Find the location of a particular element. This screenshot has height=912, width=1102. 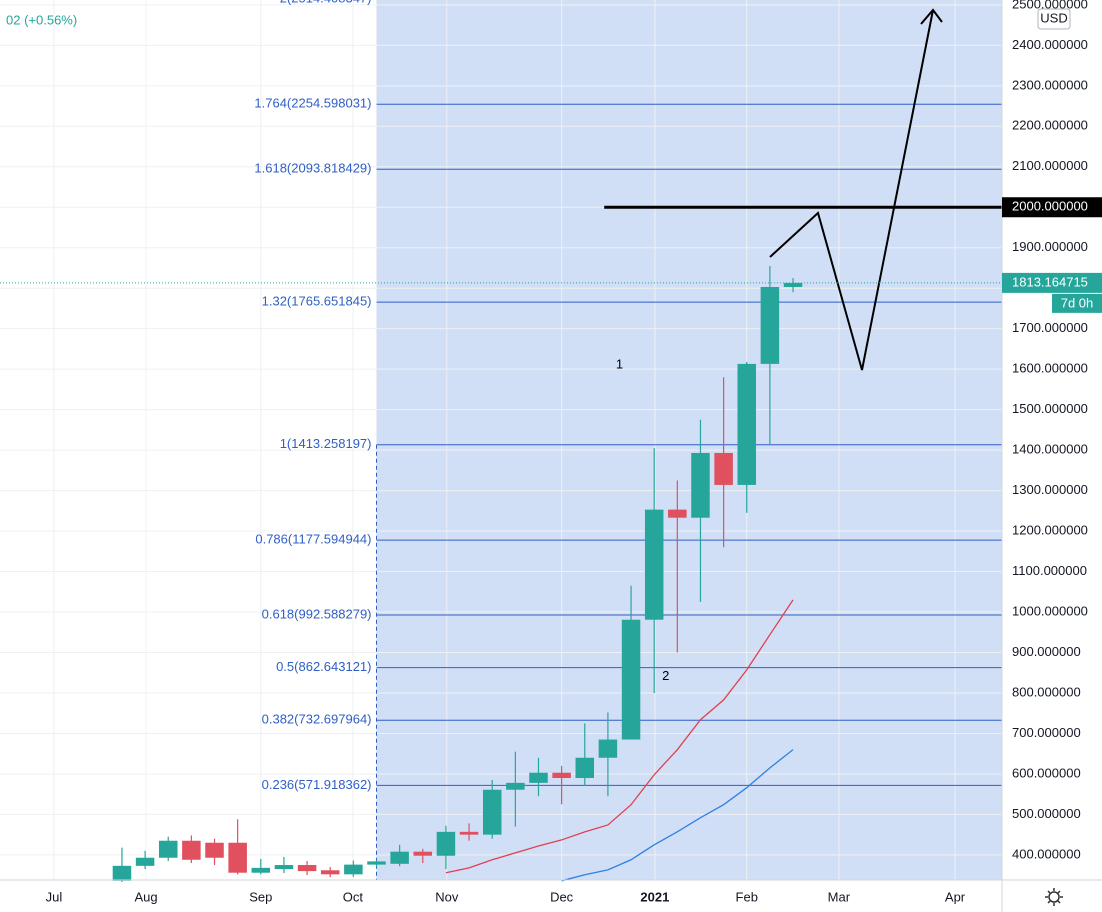

y-tick-label: 1700.000000 is located at coordinates (1050, 327).